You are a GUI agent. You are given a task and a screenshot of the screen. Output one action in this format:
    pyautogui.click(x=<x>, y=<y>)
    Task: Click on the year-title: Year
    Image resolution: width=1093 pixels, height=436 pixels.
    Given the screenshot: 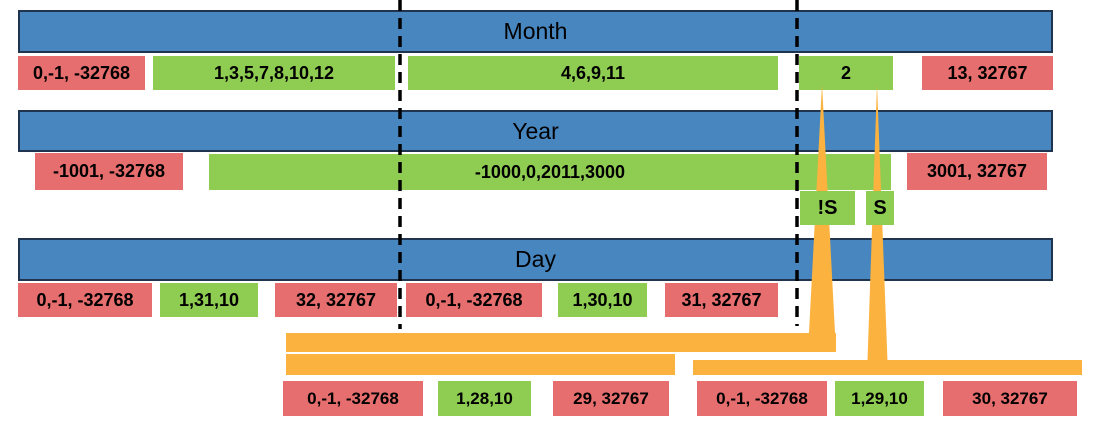 What is the action you would take?
    pyautogui.click(x=535, y=130)
    